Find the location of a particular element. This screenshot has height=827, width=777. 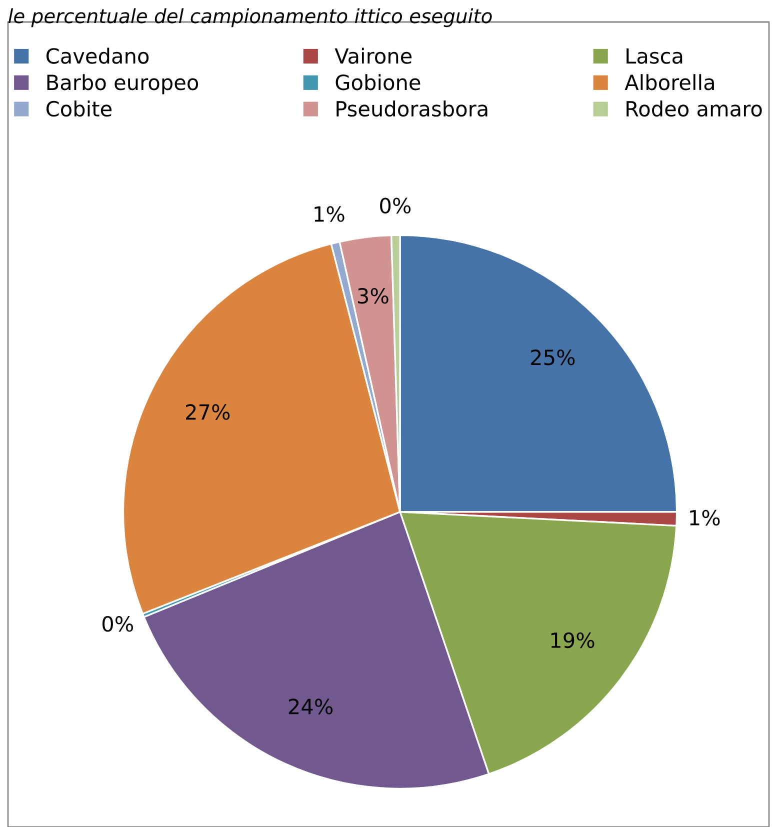

data-label: 19% is located at coordinates (572, 640).